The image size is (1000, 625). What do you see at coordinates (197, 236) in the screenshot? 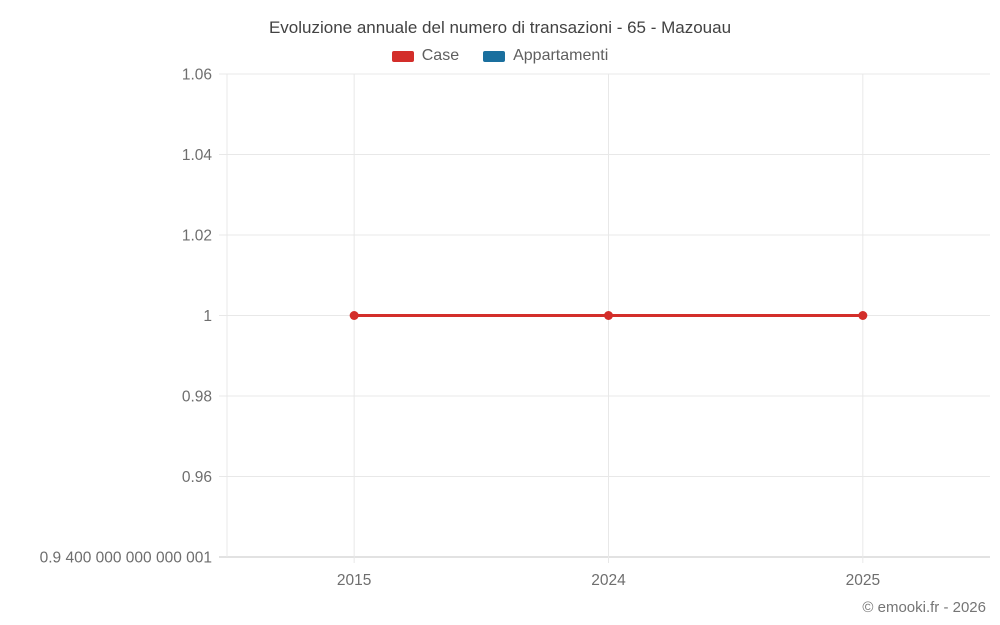
I see `y-tick-label: 1.02` at bounding box center [197, 236].